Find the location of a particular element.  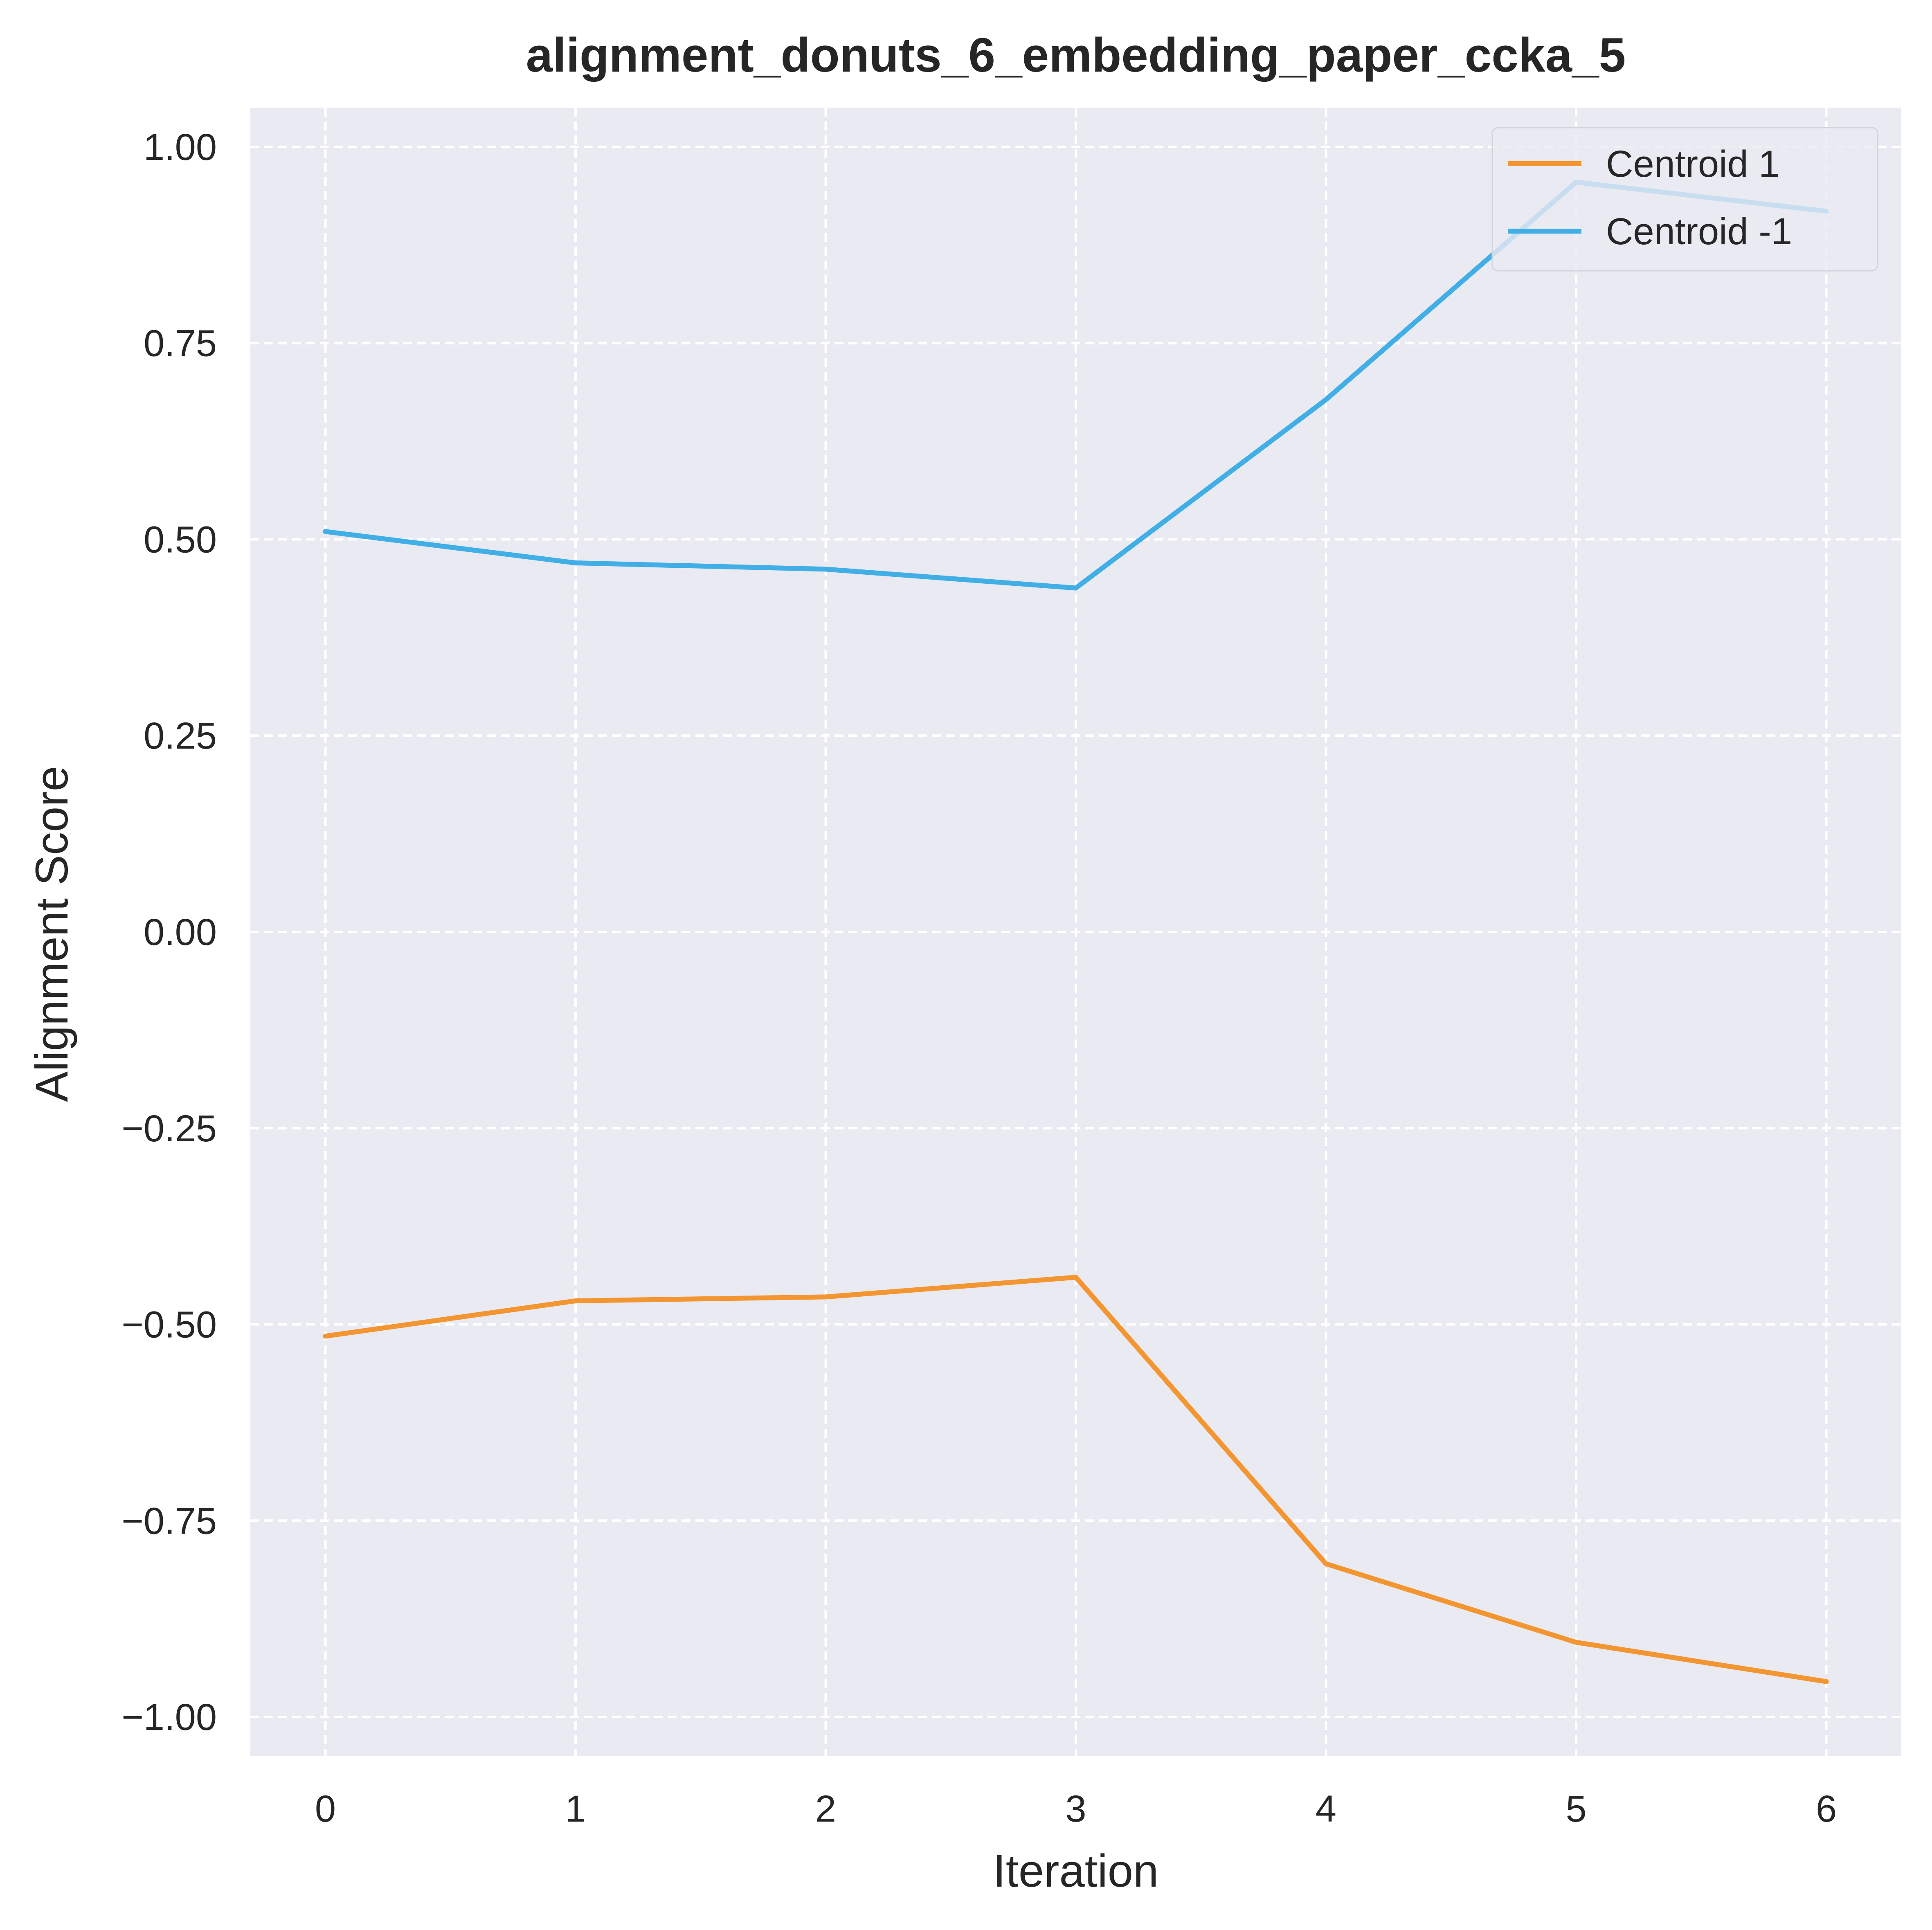

legend-label-1: Centroid -1 is located at coordinates (1699, 231).